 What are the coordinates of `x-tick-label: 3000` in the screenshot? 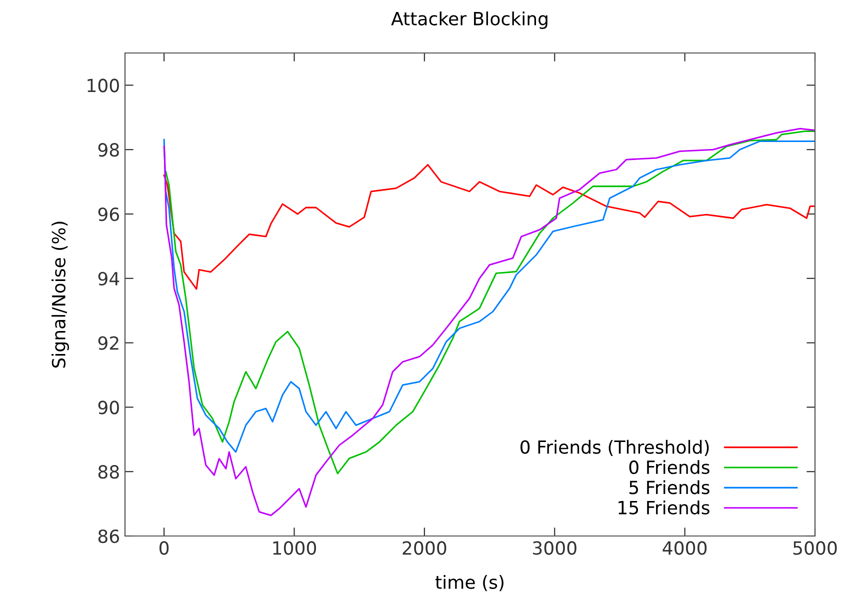 It's located at (554, 548).